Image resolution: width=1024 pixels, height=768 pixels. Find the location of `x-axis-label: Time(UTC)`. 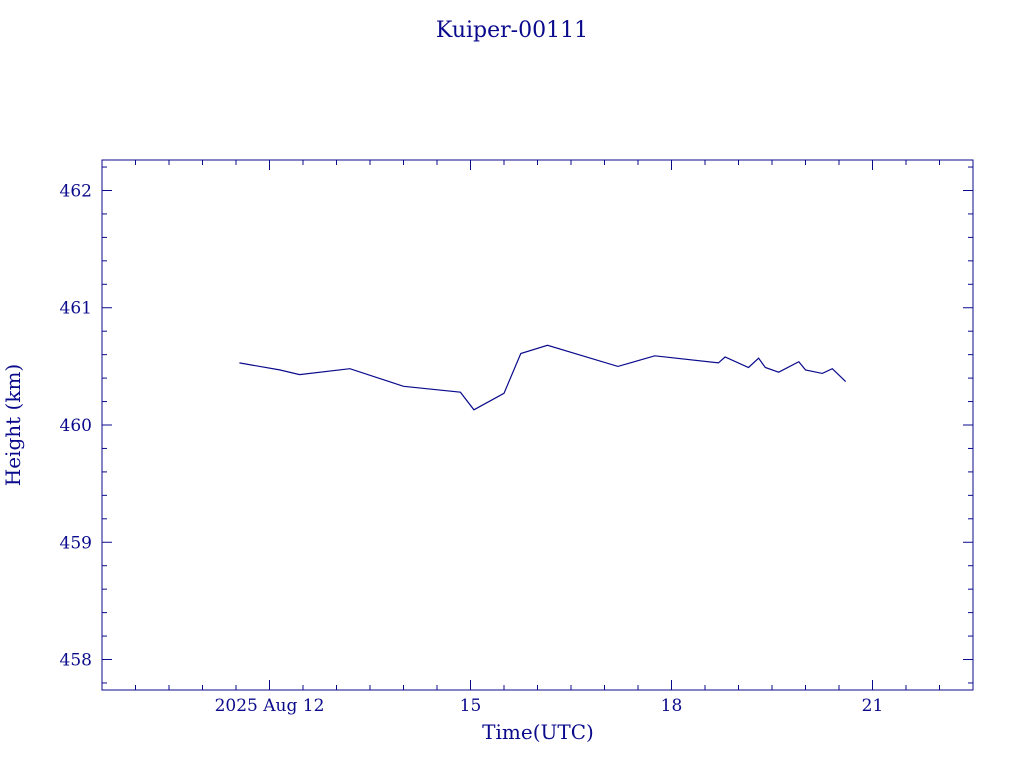

x-axis-label: Time(UTC) is located at coordinates (538, 732).